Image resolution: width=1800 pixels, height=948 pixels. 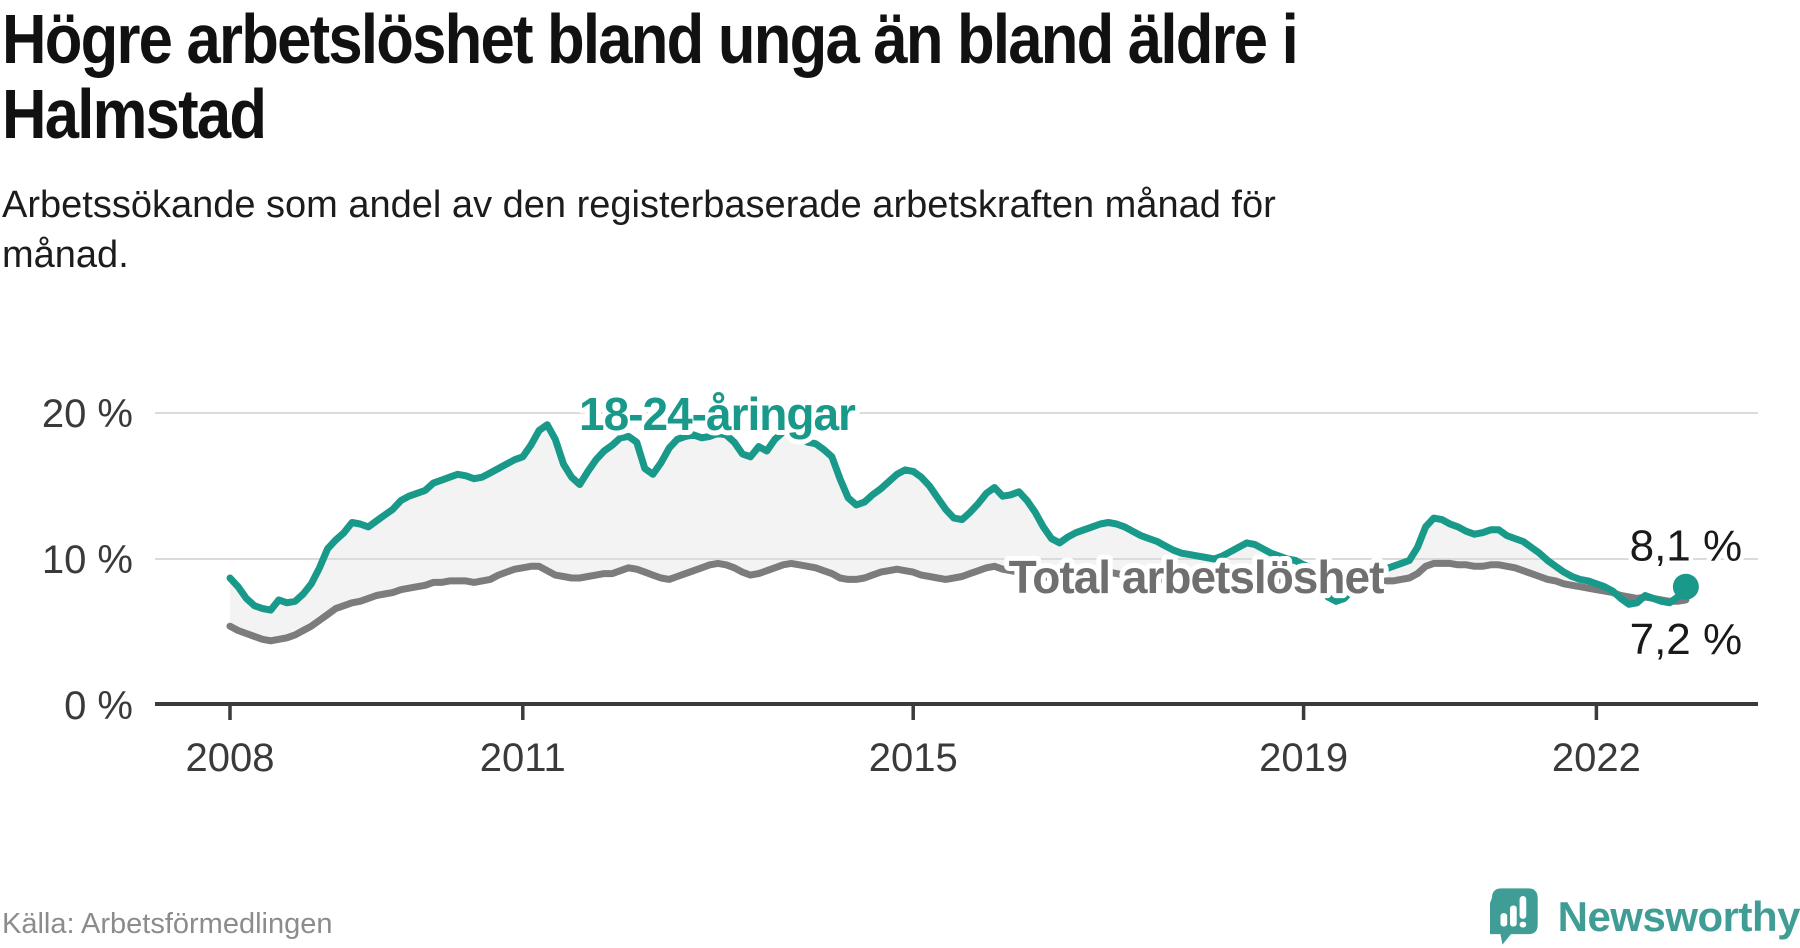 I want to click on series-line-total, so click(x=958, y=602).